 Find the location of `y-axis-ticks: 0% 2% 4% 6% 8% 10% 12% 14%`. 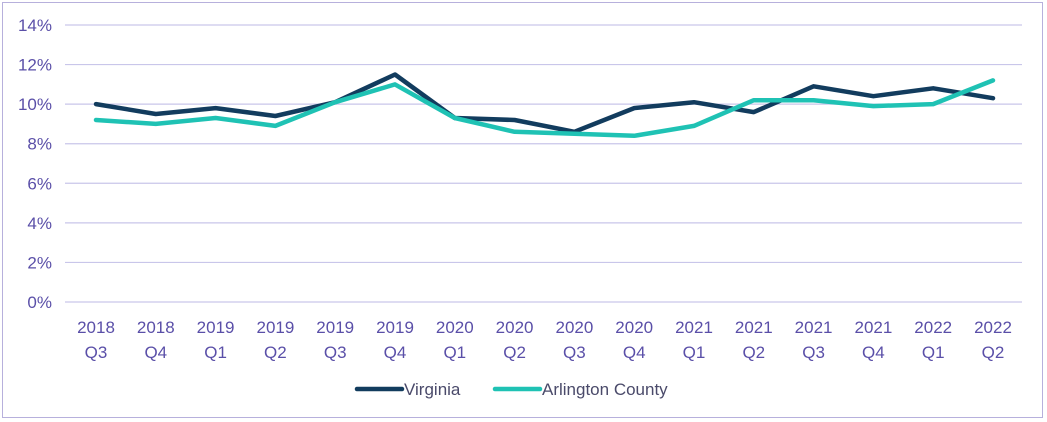

y-axis-ticks: 0% 2% 4% 6% 8% 10% 12% 14% is located at coordinates (35, 164).